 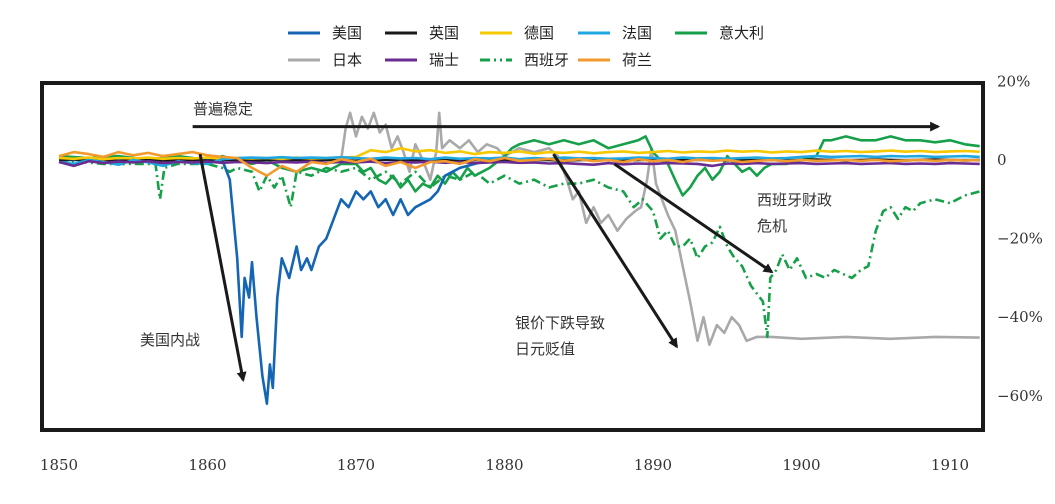 I want to click on y-axis: 20% 0 −20% −40% −60%, so click(x=1020, y=238).